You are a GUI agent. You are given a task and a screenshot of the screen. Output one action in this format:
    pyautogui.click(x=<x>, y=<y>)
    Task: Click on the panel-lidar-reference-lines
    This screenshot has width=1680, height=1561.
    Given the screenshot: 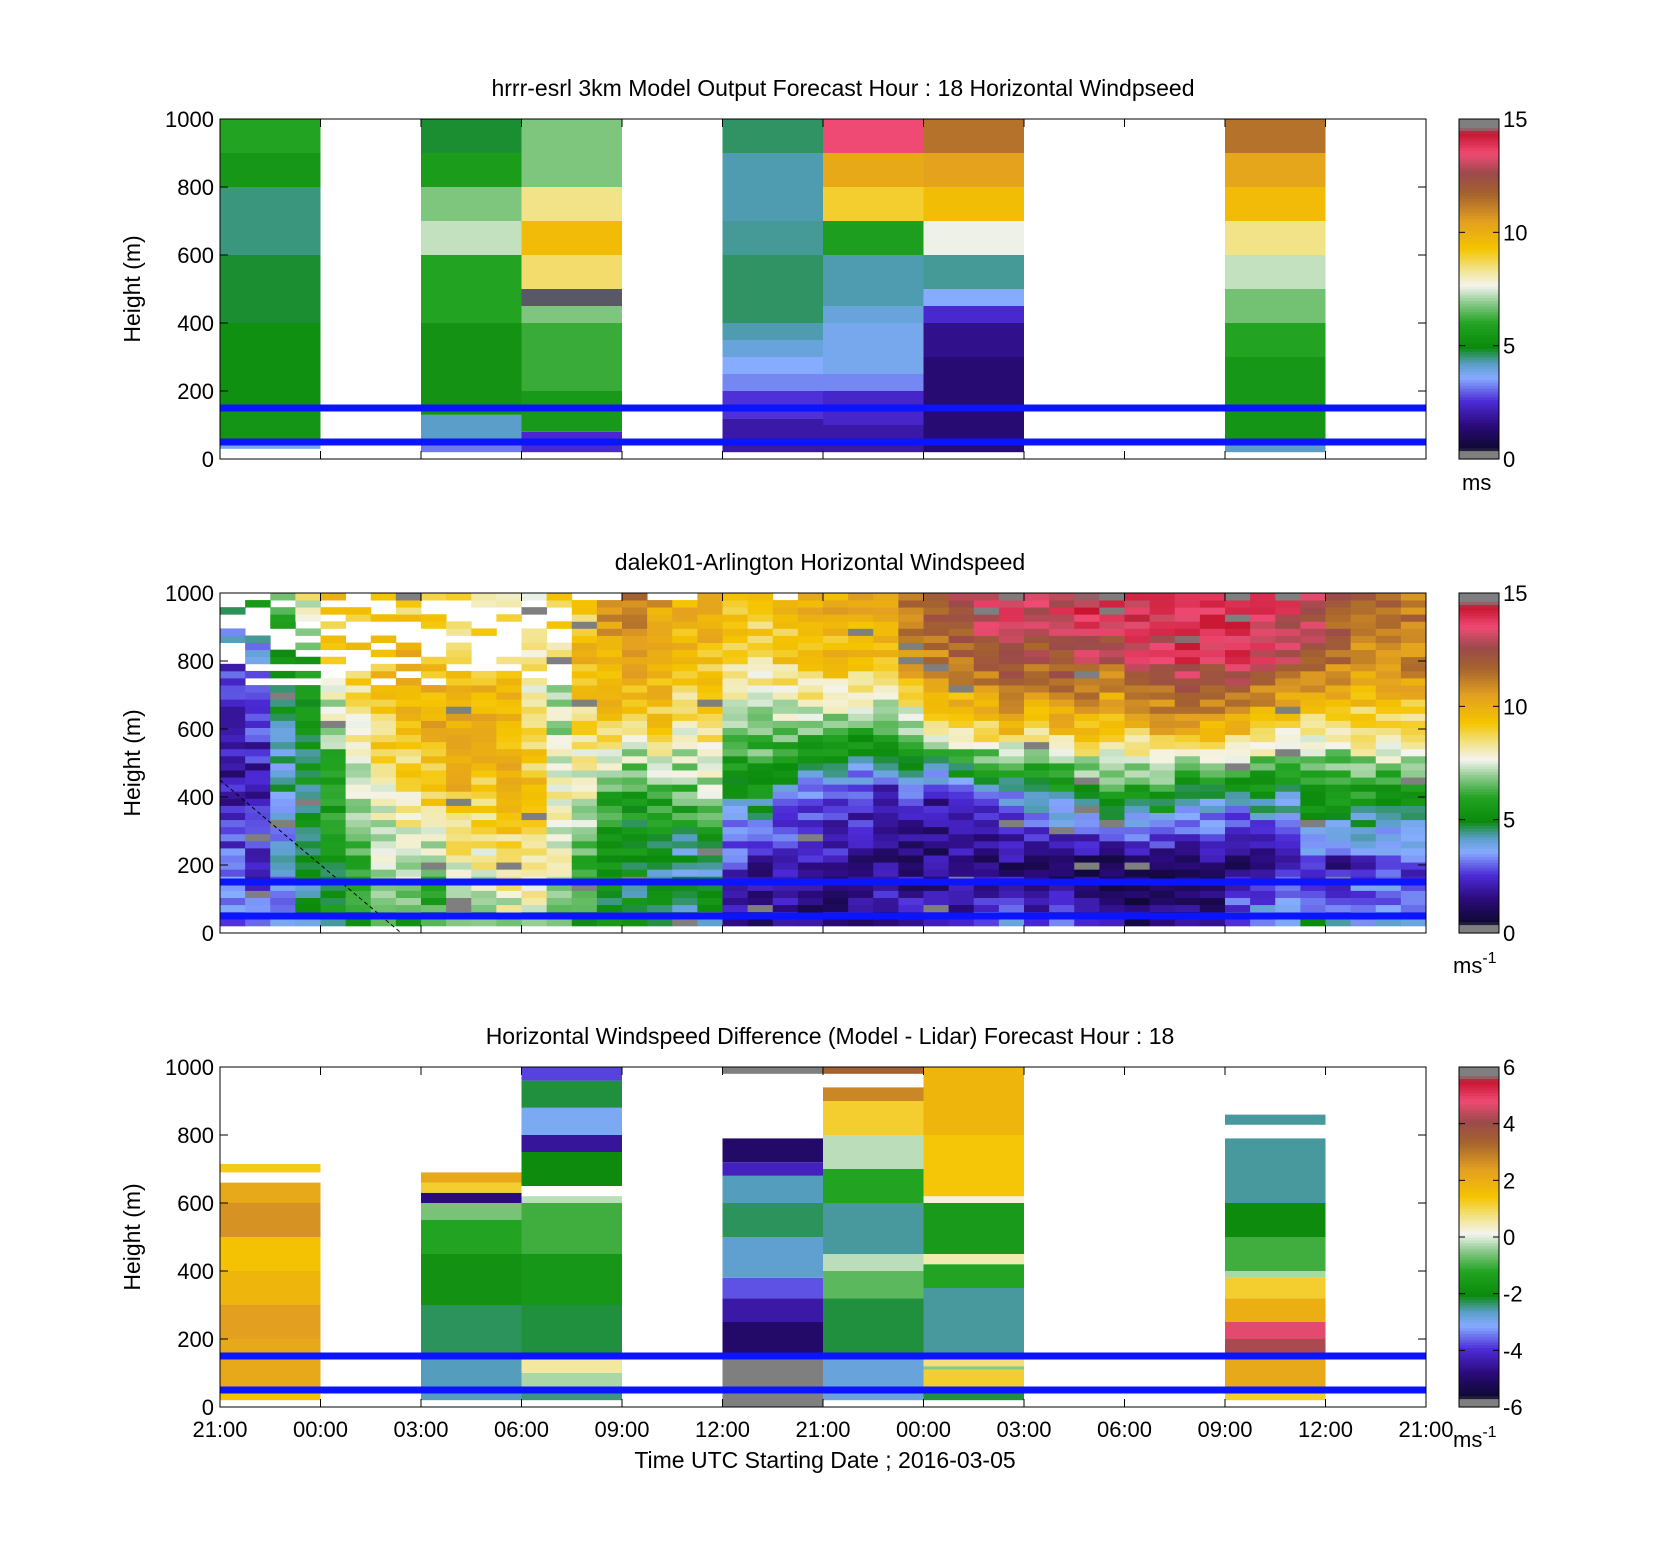 What is the action you would take?
    pyautogui.click(x=823, y=899)
    